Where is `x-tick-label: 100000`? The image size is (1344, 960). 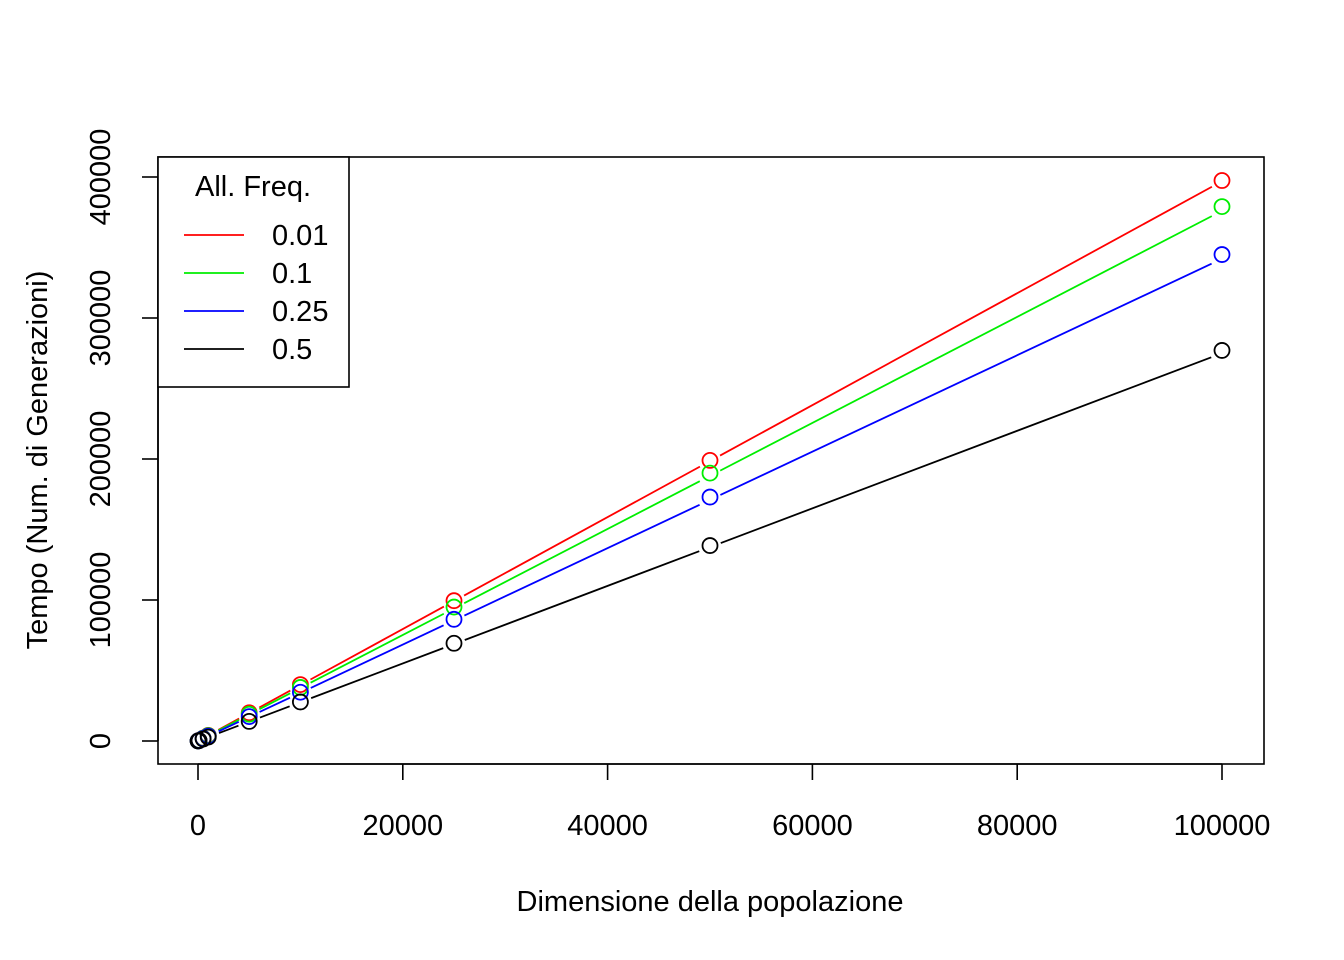 x-tick-label: 100000 is located at coordinates (1222, 826).